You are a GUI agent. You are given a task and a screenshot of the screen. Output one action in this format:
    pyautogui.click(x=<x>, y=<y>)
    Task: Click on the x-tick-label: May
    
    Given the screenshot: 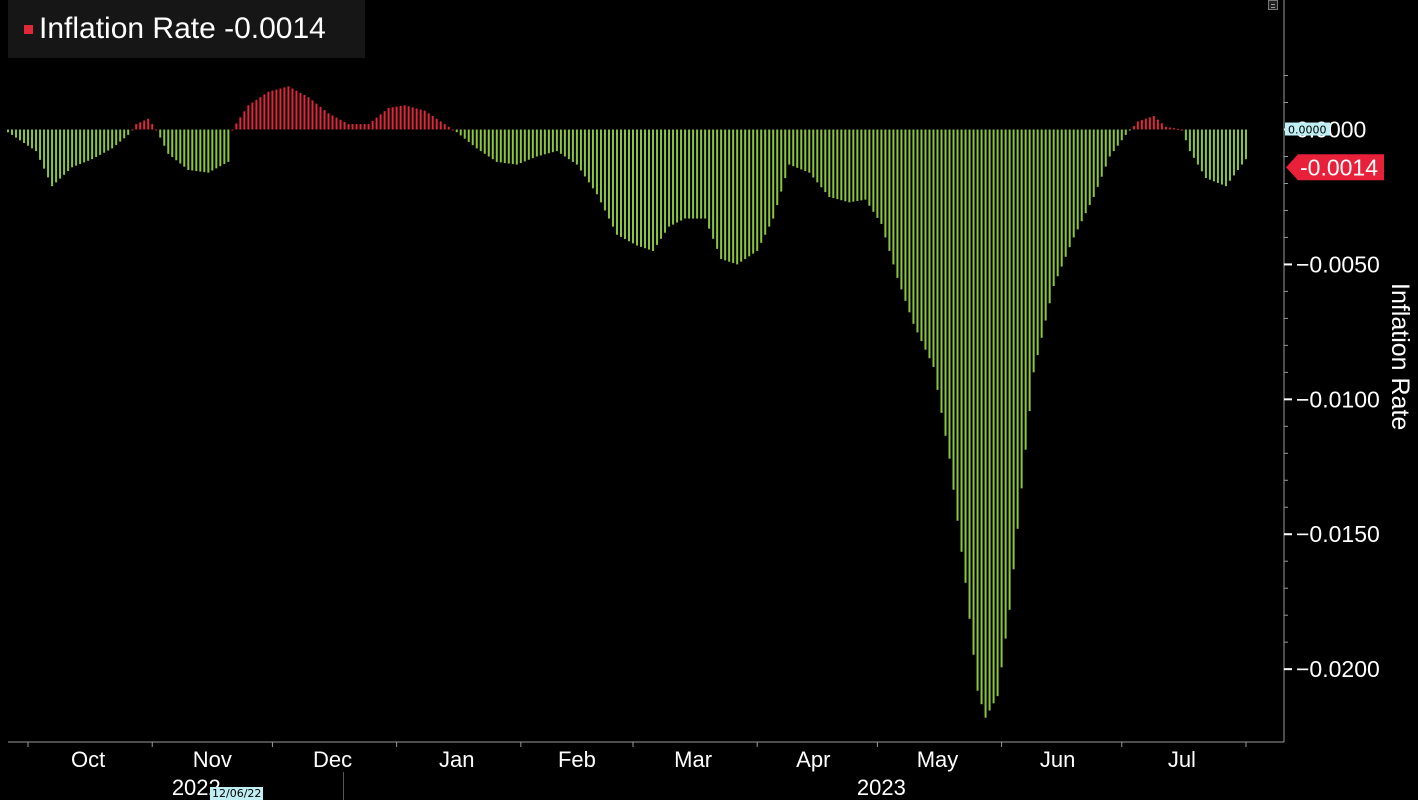 What is the action you would take?
    pyautogui.click(x=938, y=759)
    